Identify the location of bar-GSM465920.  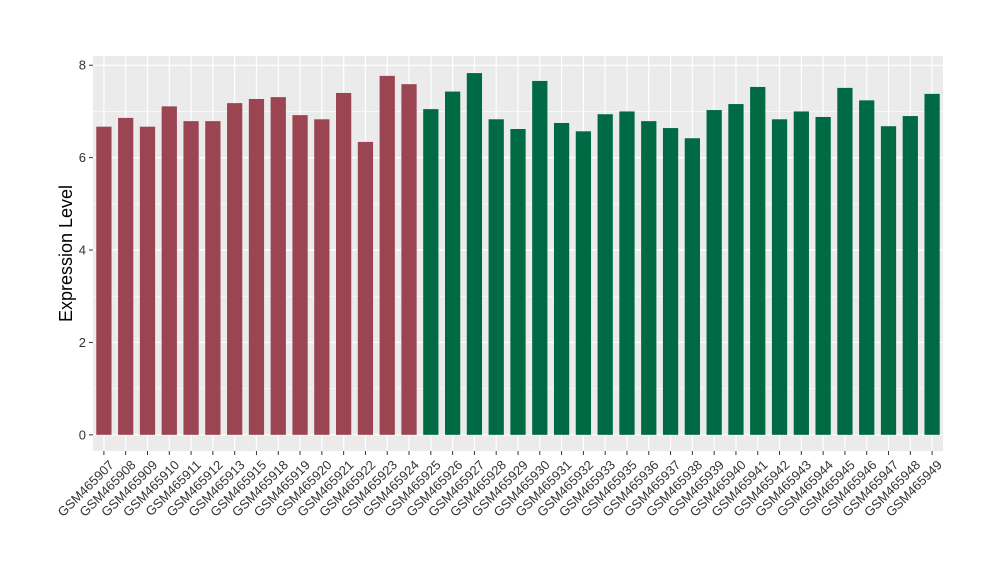
(322, 277).